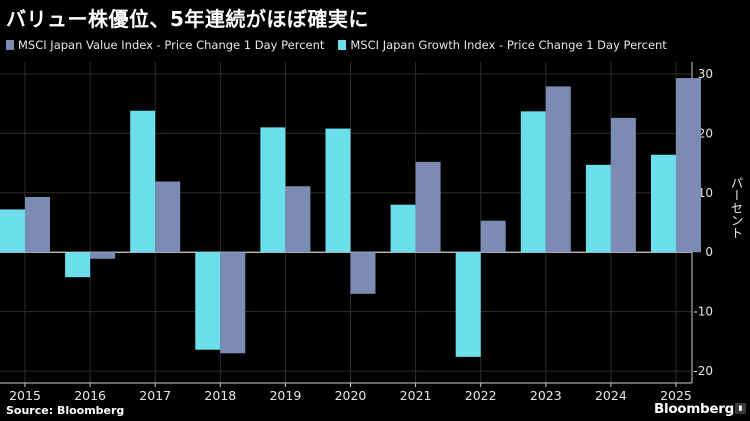  Describe the element at coordinates (90, 395) in the screenshot. I see `x-tick-label: 2016` at that location.